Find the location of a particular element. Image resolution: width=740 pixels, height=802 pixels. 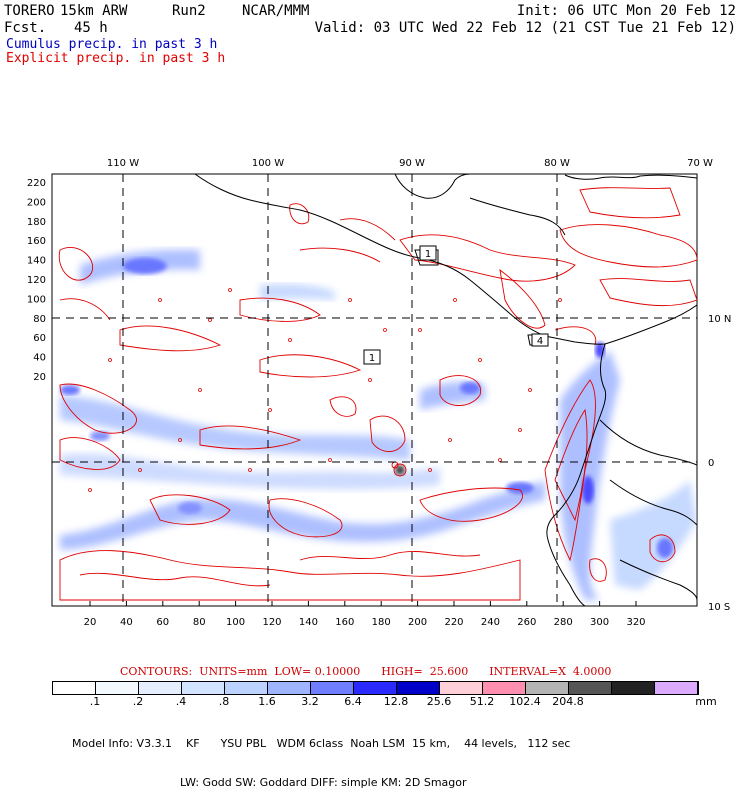

y-tick-label: 100 is located at coordinates (36, 299).